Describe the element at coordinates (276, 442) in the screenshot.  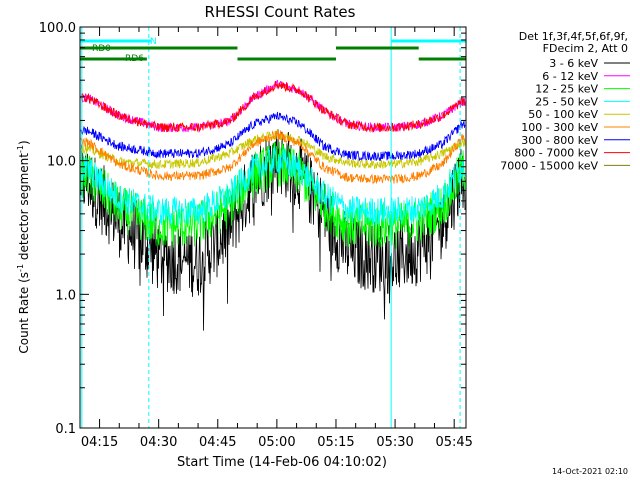
I see `x-tick-label: 05:00` at that location.